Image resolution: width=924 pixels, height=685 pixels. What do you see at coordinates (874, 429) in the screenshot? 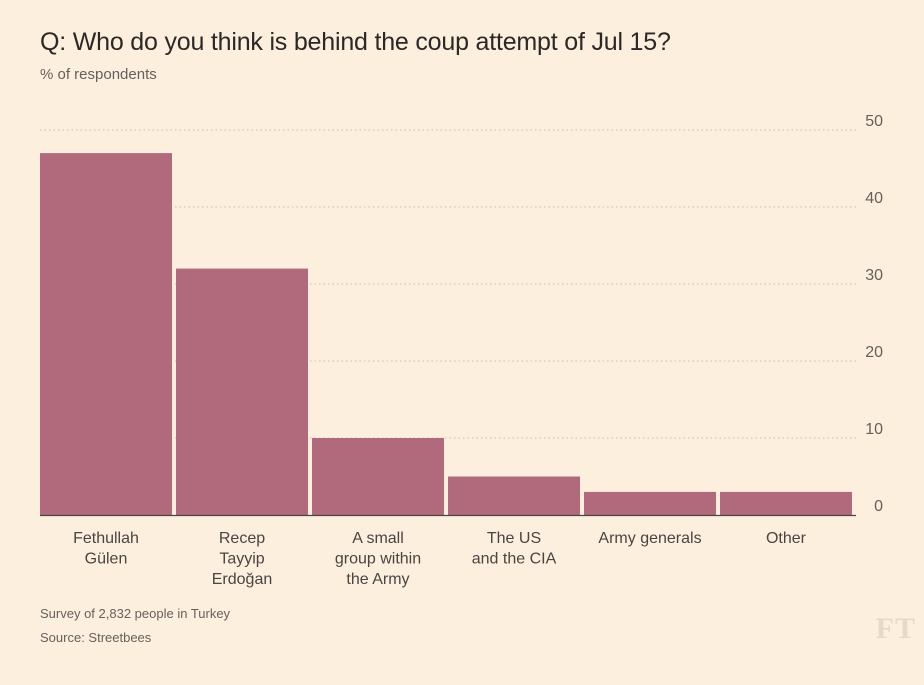
I see `y-tick-label: 10` at bounding box center [874, 429].